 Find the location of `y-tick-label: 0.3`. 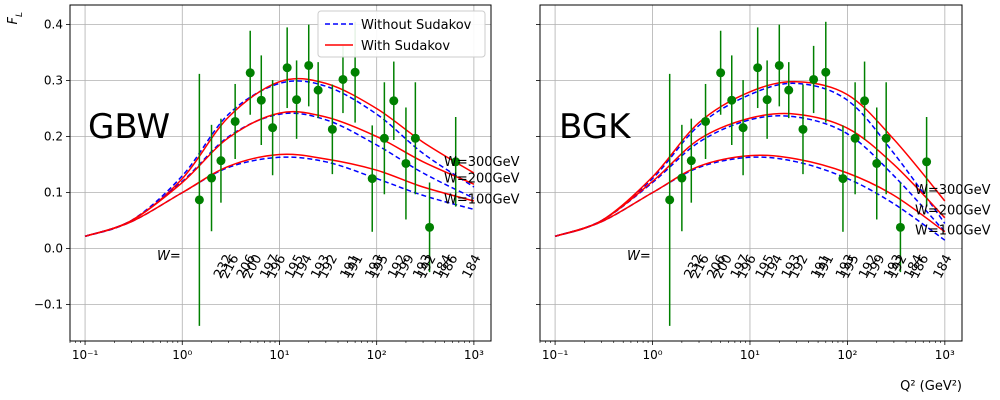

y-tick-label: 0.3 is located at coordinates (53, 81).